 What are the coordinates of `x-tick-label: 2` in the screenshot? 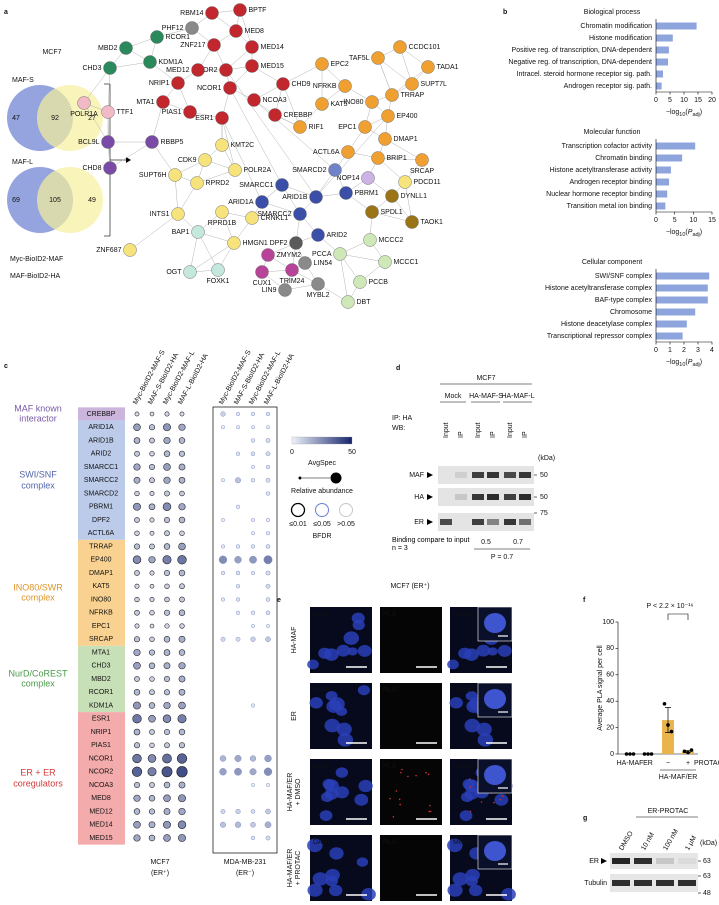 It's located at (684, 350).